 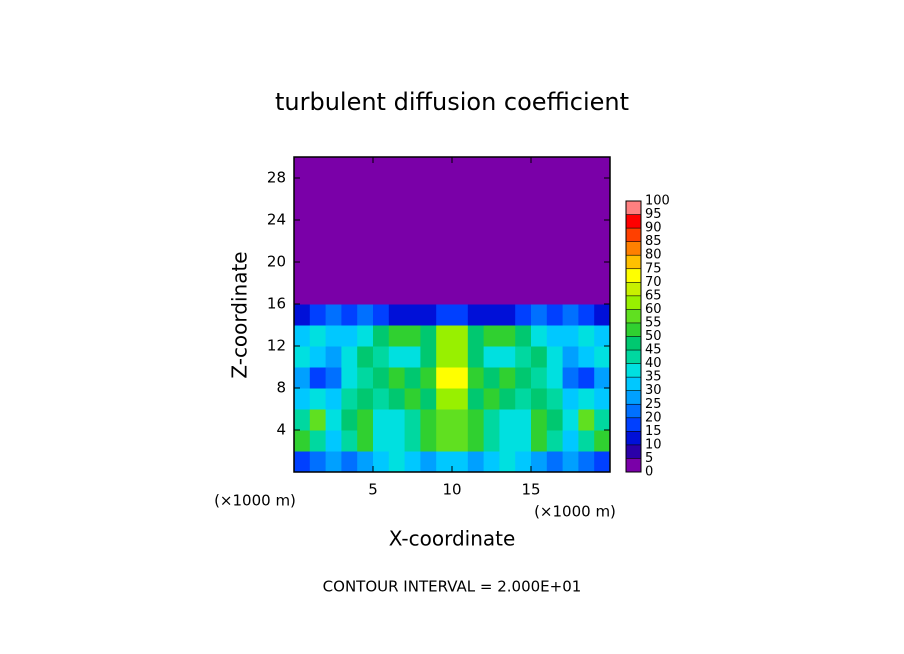 I want to click on colorbar-label: 0, so click(x=649, y=472).